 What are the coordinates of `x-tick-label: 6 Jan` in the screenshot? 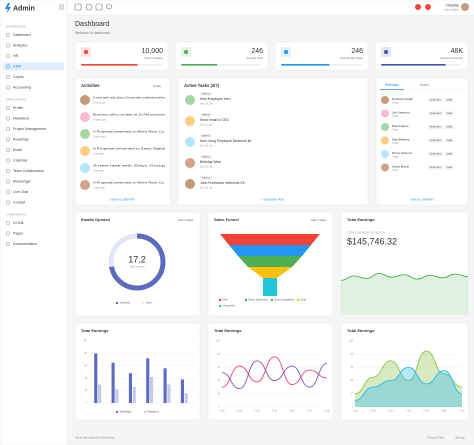 It's located at (310, 412).